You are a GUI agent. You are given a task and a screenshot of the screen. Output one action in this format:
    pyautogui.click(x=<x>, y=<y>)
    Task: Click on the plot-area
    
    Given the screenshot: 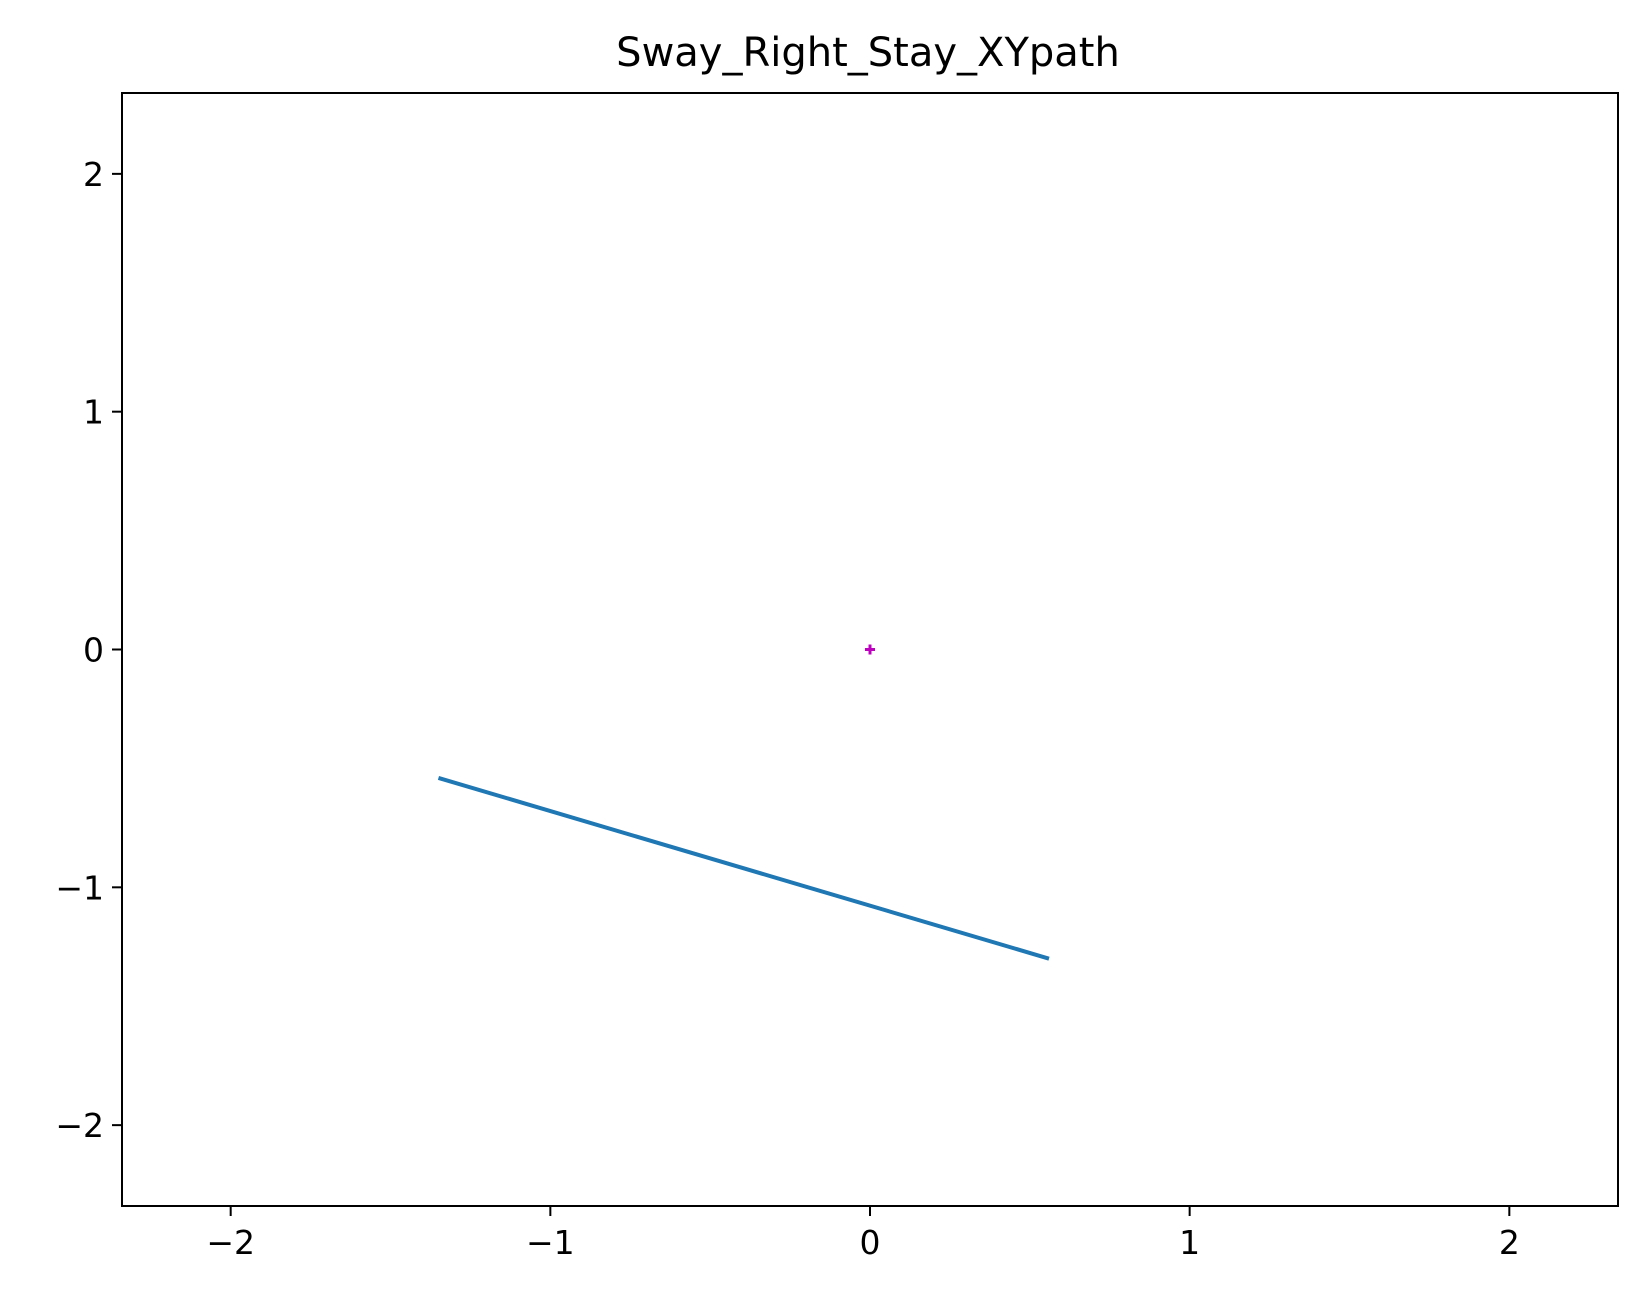 What is the action you would take?
    pyautogui.click(x=743, y=802)
    